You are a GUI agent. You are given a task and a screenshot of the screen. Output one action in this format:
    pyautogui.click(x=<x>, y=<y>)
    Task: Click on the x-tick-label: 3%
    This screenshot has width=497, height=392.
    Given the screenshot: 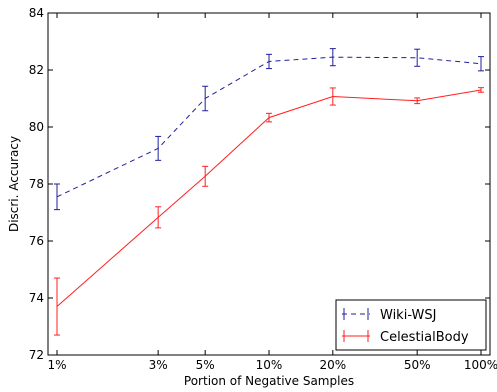 What is the action you would take?
    pyautogui.click(x=158, y=365)
    